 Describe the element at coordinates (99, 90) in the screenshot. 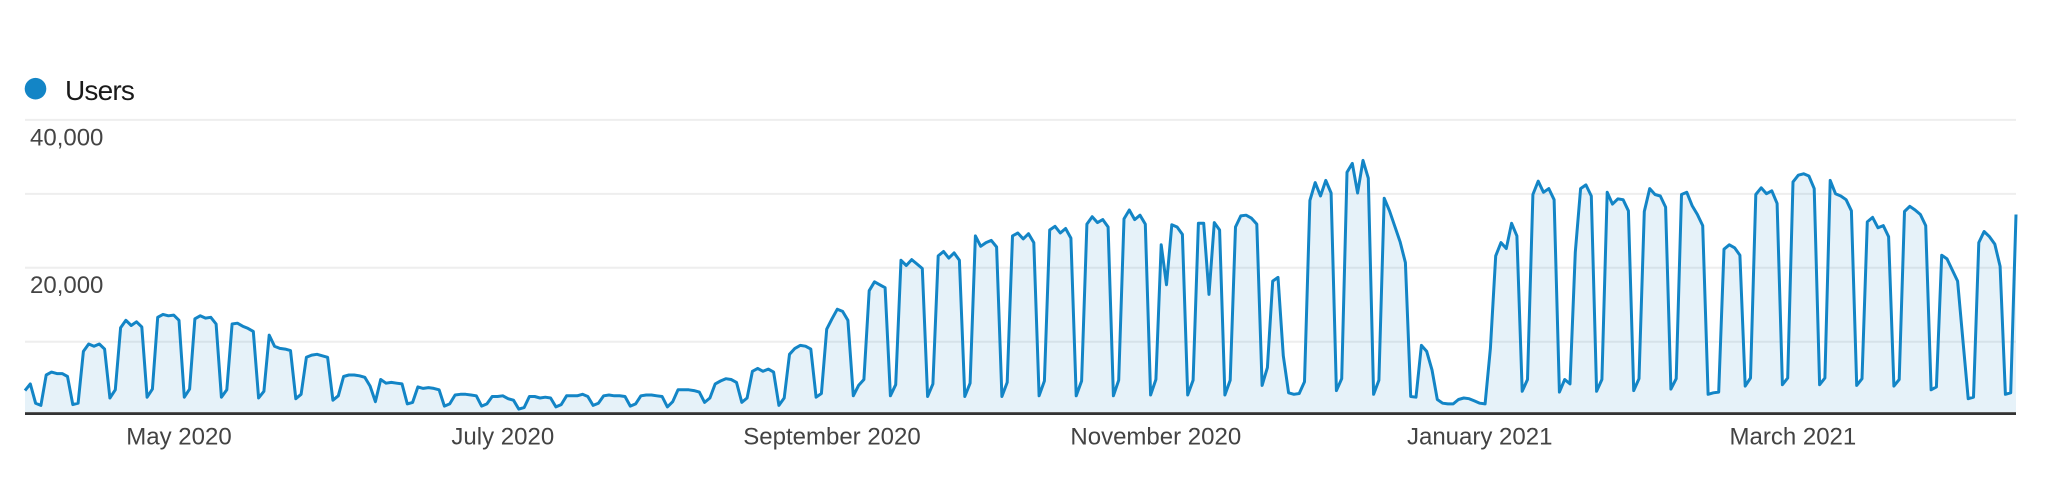

I see `svg-text: Users` at that location.